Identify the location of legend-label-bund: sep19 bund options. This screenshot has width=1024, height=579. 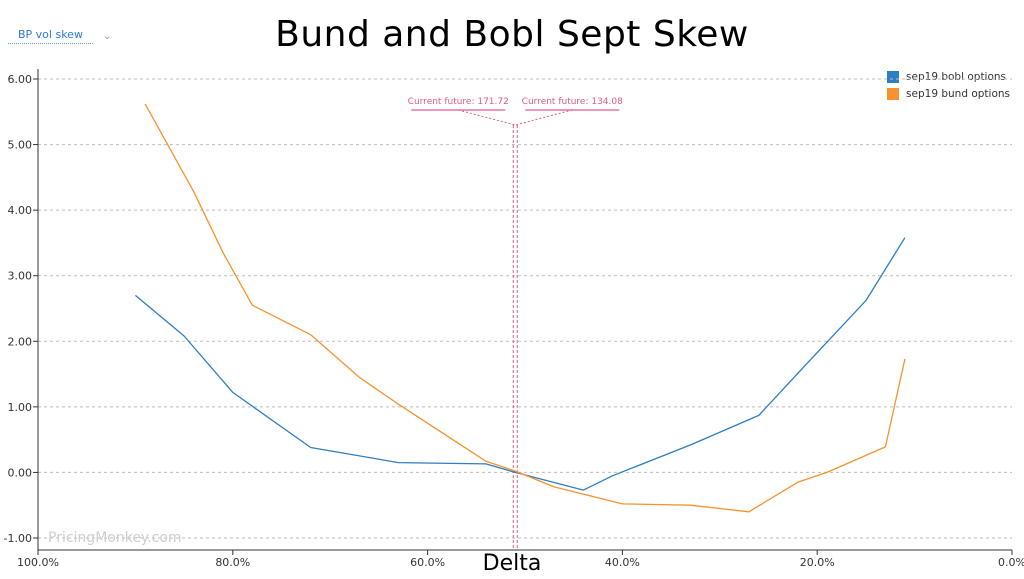
(958, 93).